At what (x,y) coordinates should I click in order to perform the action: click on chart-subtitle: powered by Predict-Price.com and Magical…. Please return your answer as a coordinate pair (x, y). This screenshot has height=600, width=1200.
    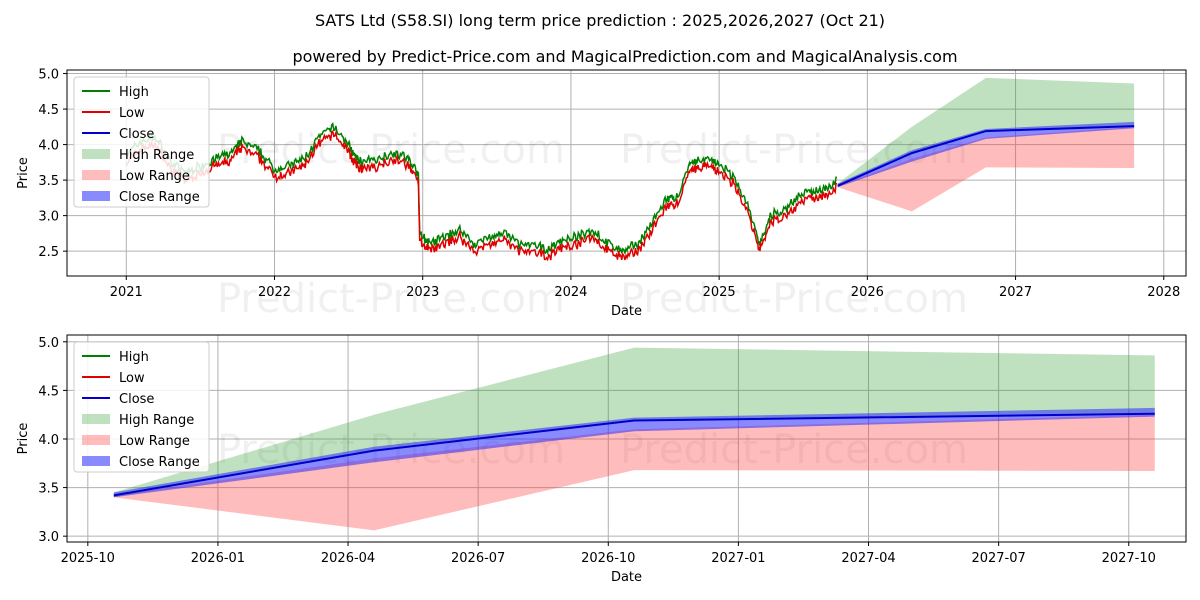
    Looking at the image, I should click on (624, 56).